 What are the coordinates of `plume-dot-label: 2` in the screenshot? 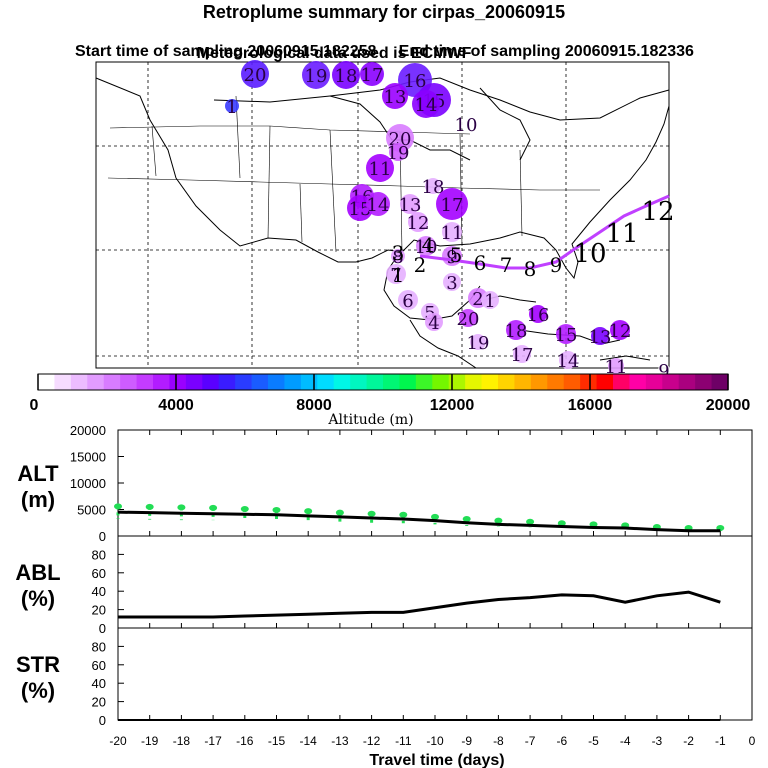 It's located at (477, 299).